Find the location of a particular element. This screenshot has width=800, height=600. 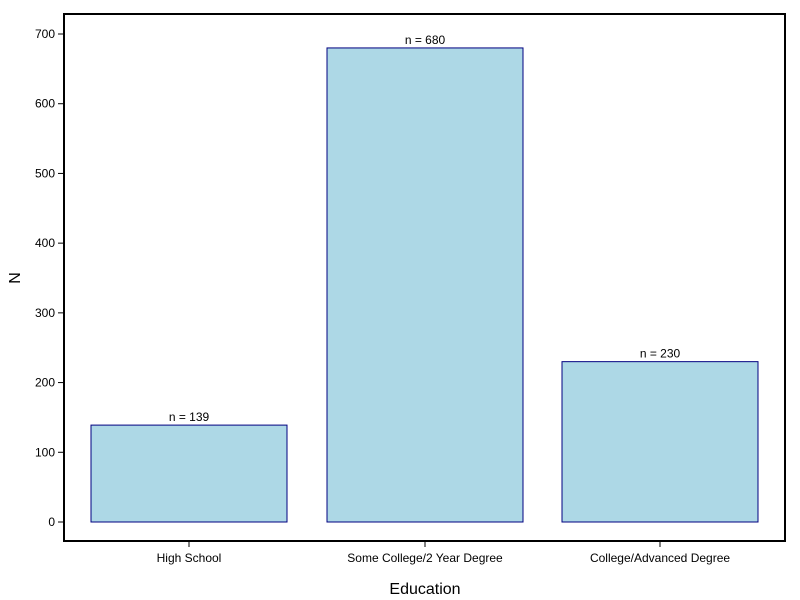

y-tick-label: 100 is located at coordinates (45, 452).